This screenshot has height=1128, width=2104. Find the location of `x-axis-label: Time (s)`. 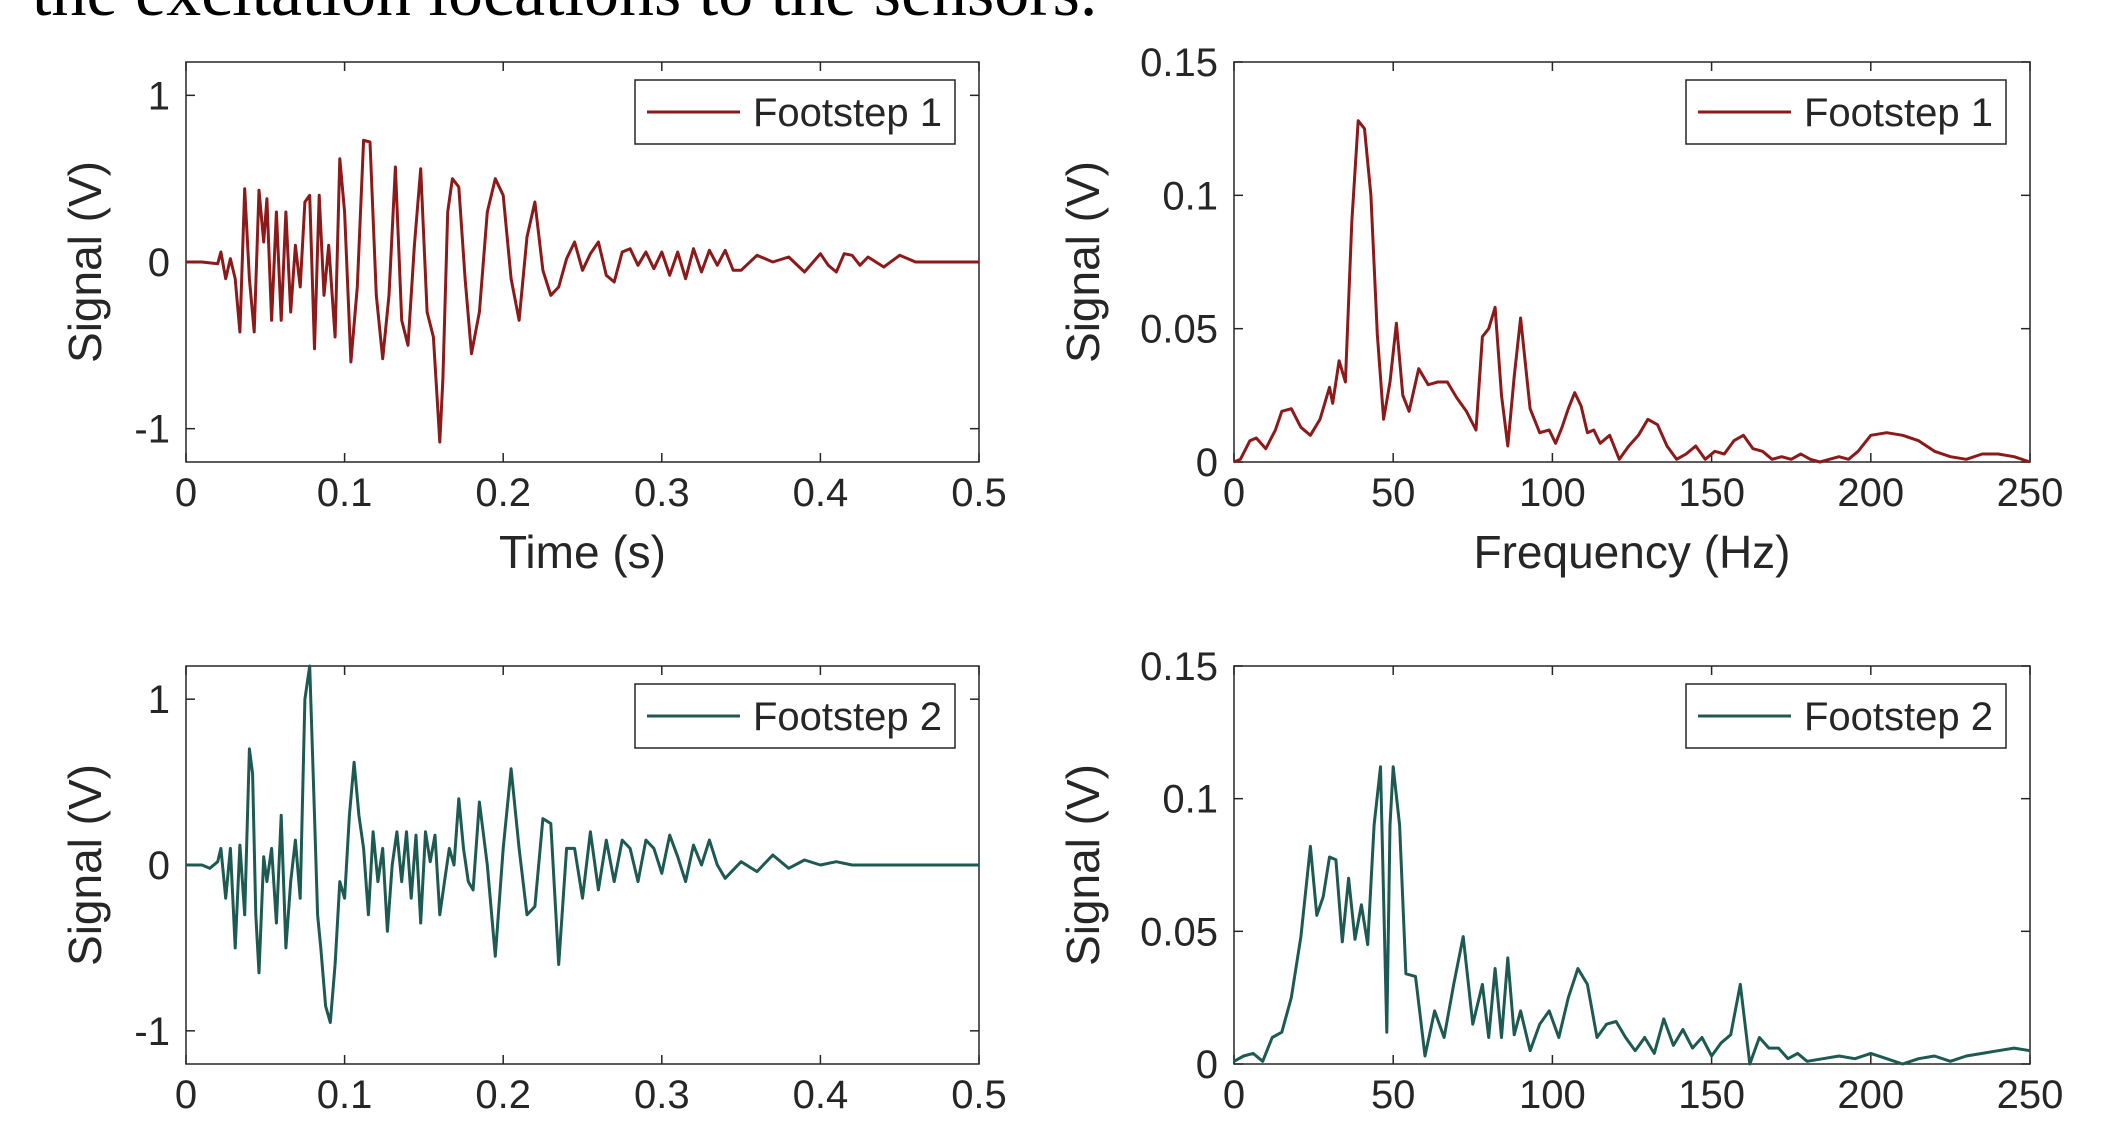

x-axis-label: Time (s) is located at coordinates (582, 552).